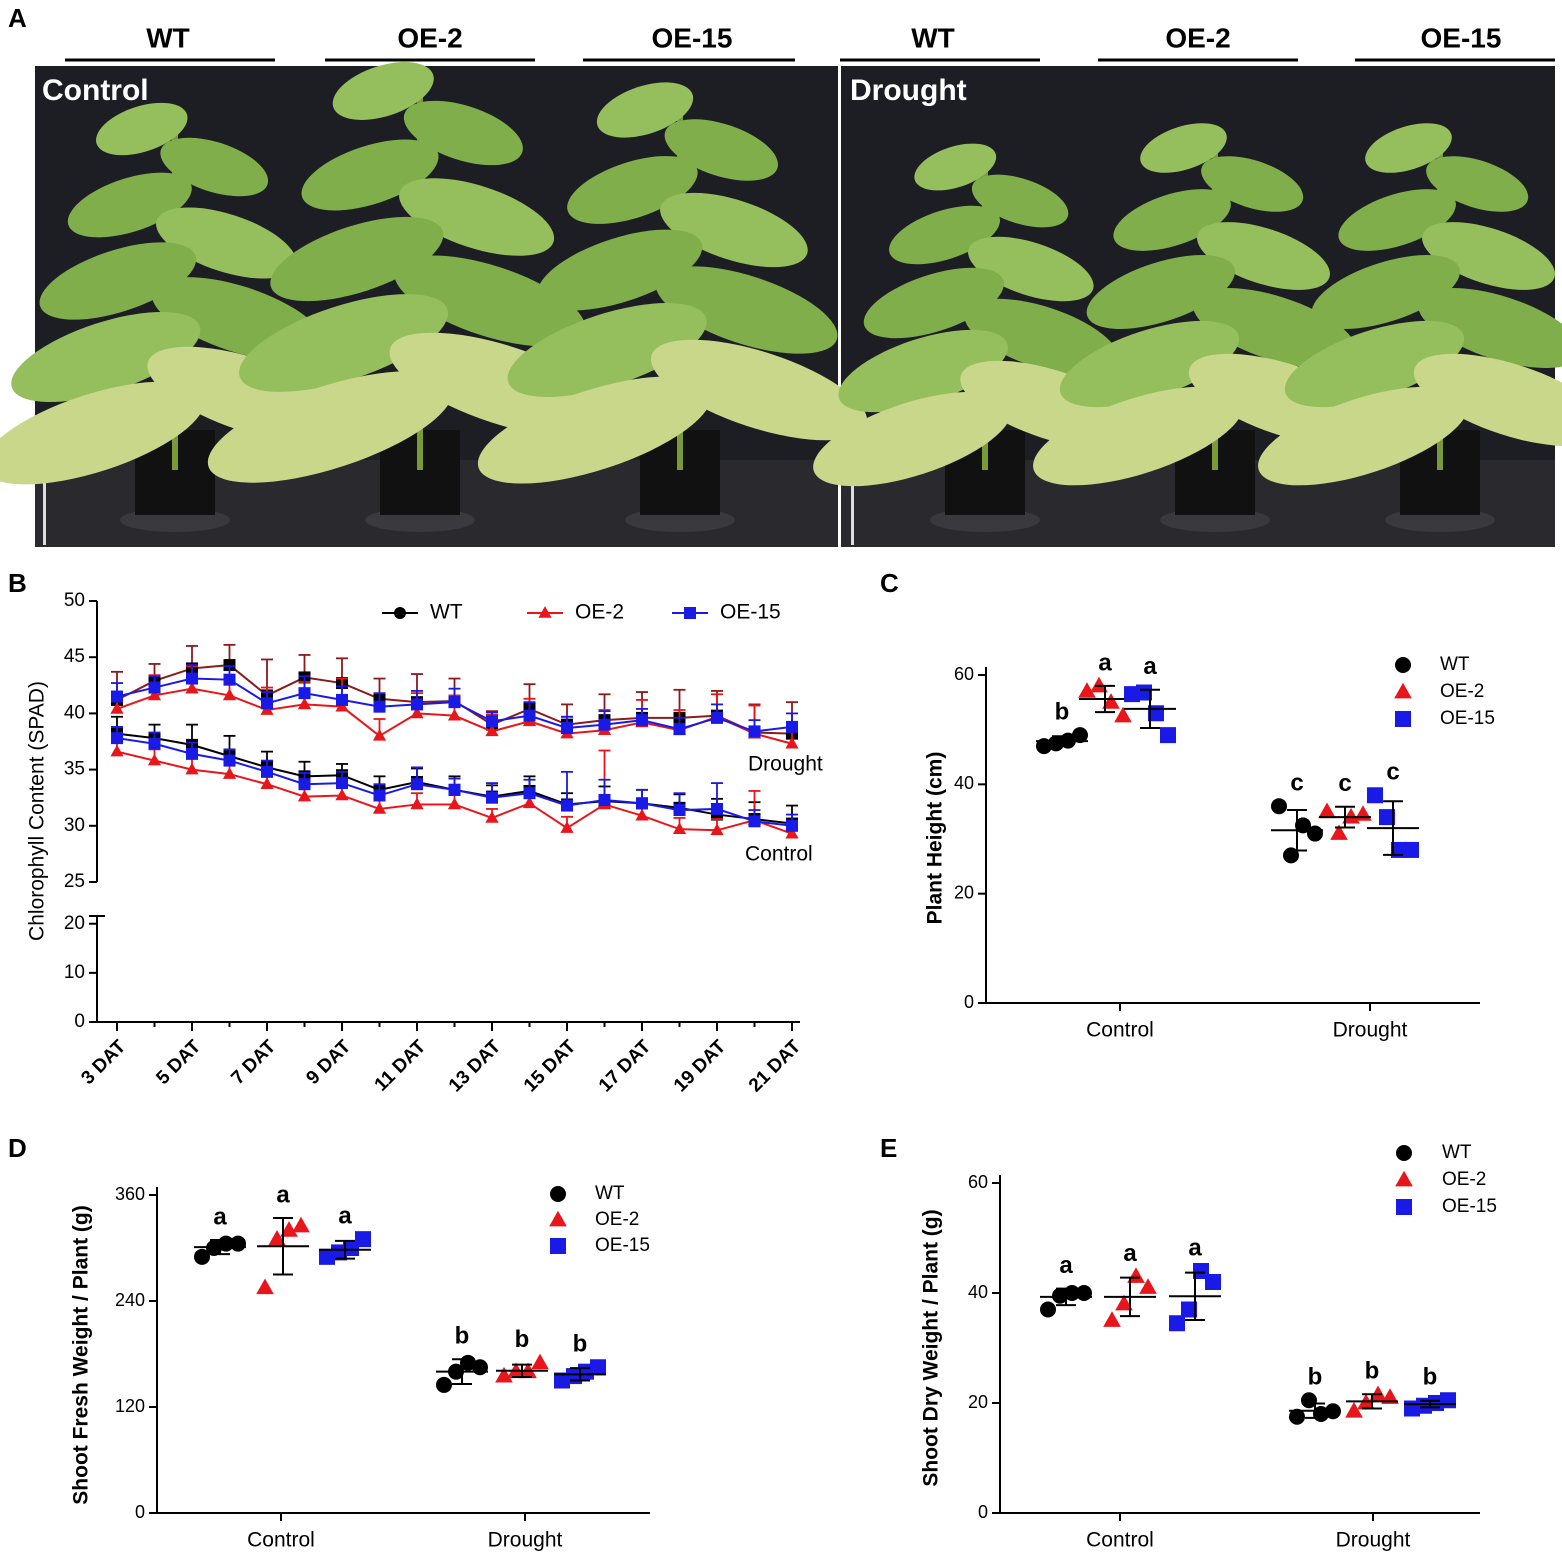 The image size is (1562, 1558). What do you see at coordinates (1344, 783) in the screenshot?
I see `significance-letter: c` at bounding box center [1344, 783].